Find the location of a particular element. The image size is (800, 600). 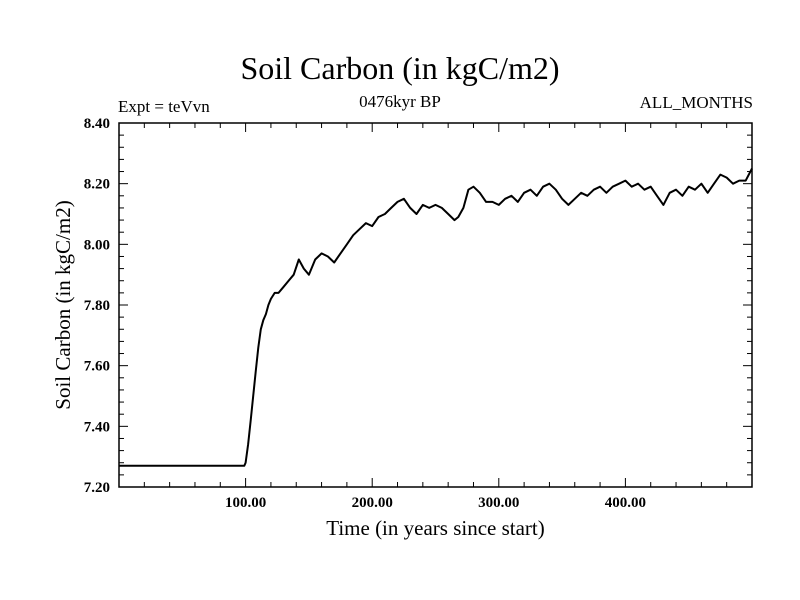

y-tick-label: 8.00 is located at coordinates (97, 245).